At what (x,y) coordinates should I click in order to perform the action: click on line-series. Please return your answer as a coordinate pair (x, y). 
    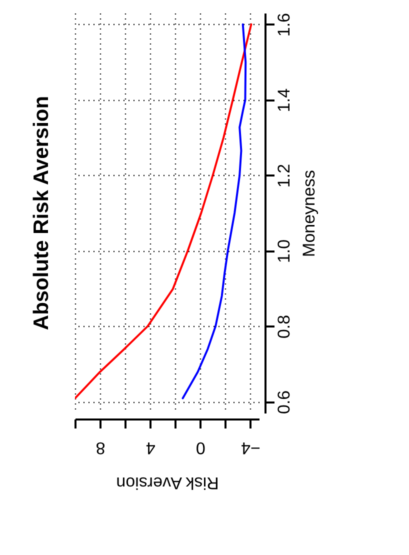
    Looking at the image, I should click on (214, 211).